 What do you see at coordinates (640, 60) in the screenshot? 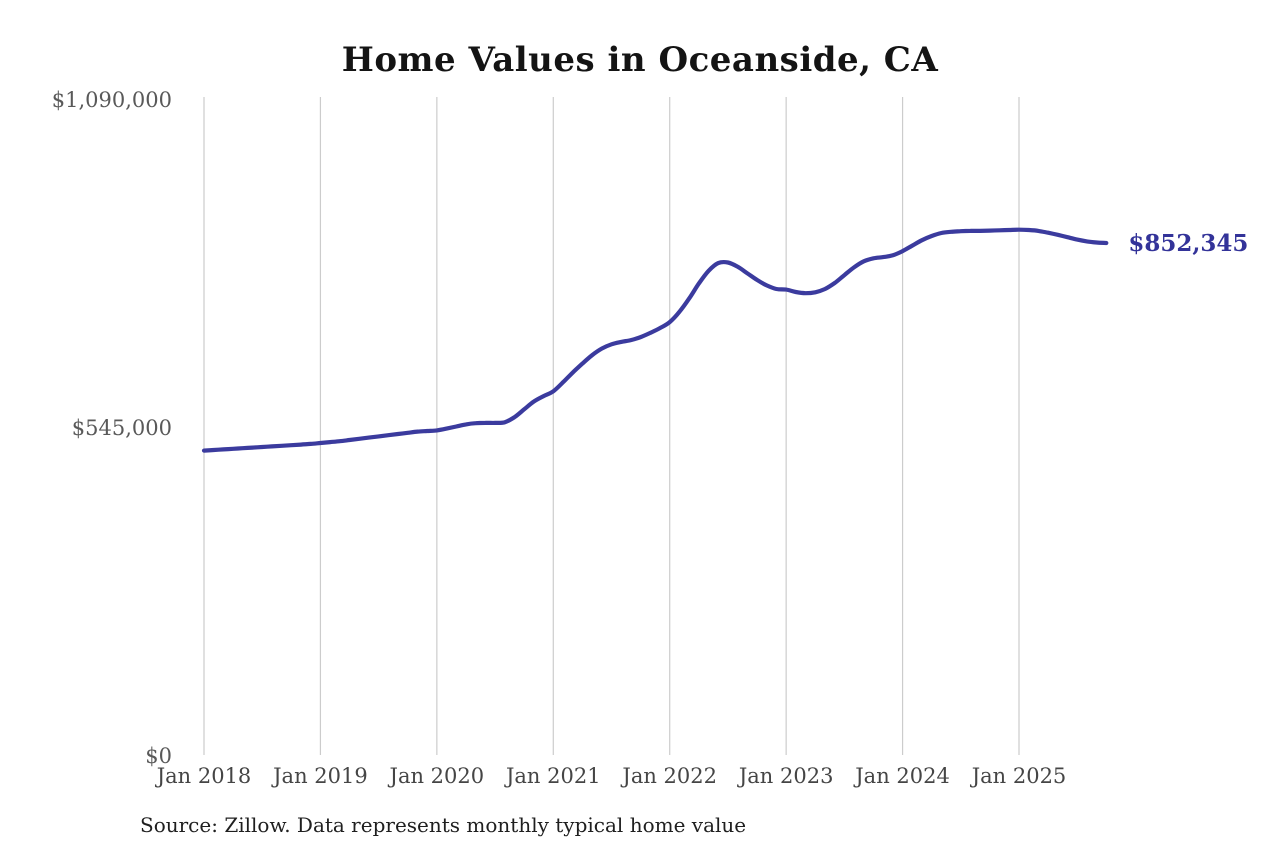
I see `chart-title: Home Values in Oceanside, CA` at bounding box center [640, 60].